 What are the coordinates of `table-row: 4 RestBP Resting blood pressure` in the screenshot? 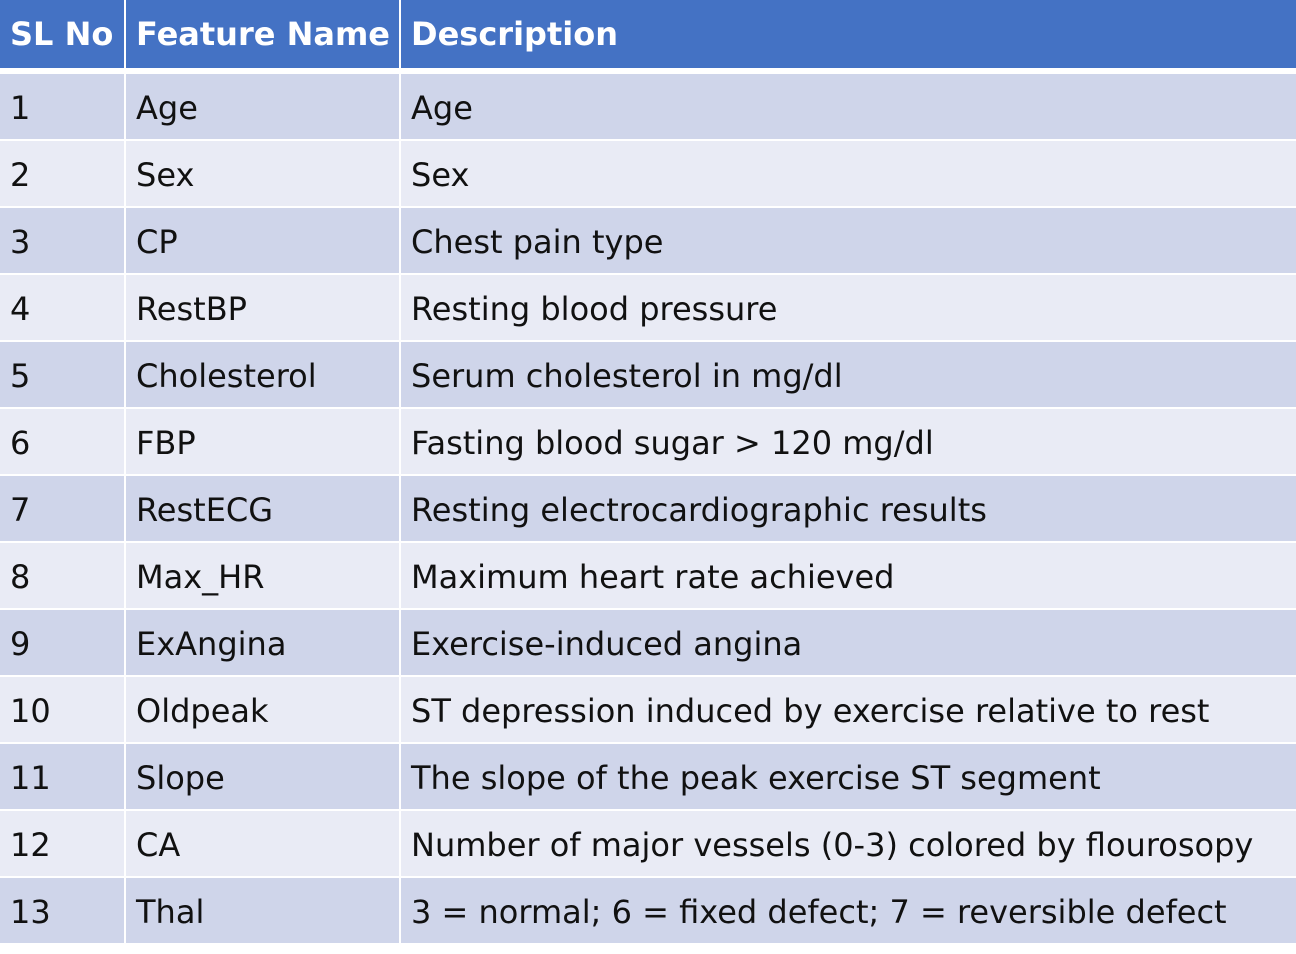 It's located at (648, 308).